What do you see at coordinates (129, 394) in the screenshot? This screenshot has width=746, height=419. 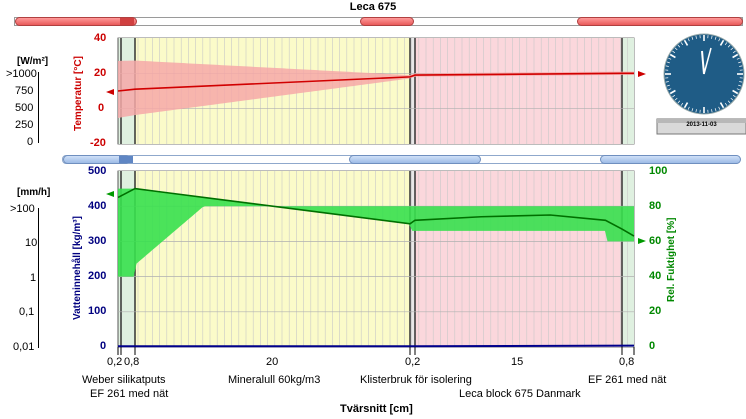 I see `layer-name-2: EF 261 med nät` at bounding box center [129, 394].